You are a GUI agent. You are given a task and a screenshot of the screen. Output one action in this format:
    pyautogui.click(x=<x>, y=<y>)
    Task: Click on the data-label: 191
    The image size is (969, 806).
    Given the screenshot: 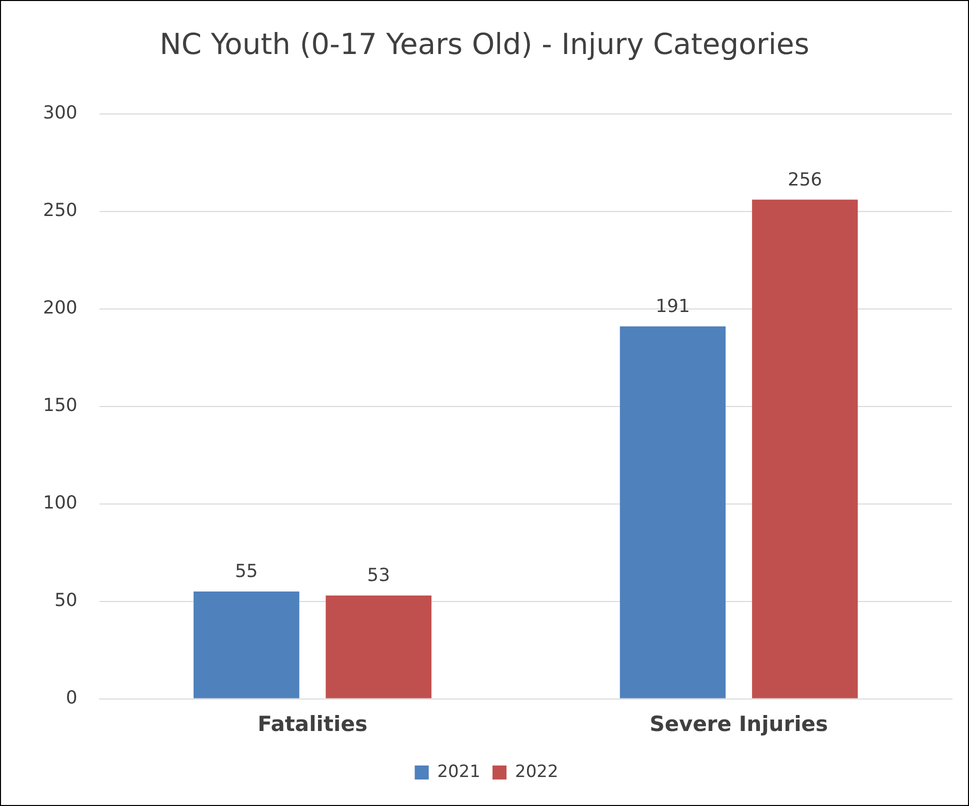 What is the action you would take?
    pyautogui.click(x=673, y=307)
    